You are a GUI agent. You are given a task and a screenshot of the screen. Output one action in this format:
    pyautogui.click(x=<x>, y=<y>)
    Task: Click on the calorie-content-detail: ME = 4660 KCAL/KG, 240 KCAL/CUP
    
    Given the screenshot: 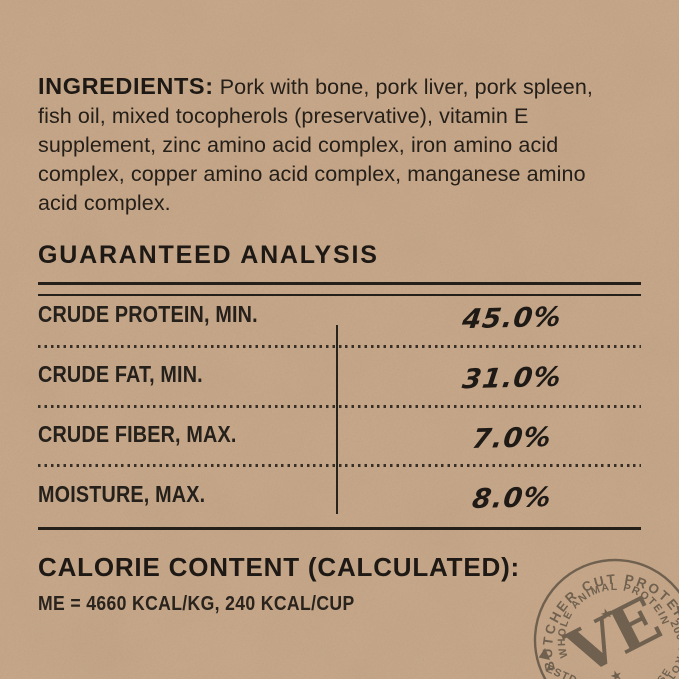 What is the action you would take?
    pyautogui.click(x=196, y=604)
    